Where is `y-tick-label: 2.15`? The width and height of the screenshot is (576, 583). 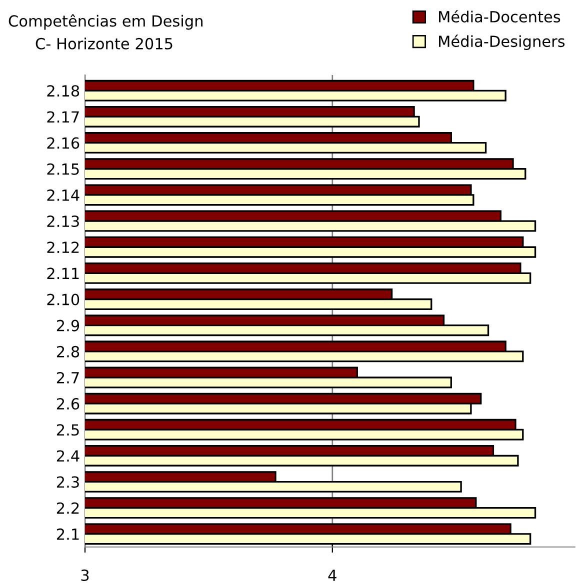
y-tick-label: 2.15 is located at coordinates (63, 169).